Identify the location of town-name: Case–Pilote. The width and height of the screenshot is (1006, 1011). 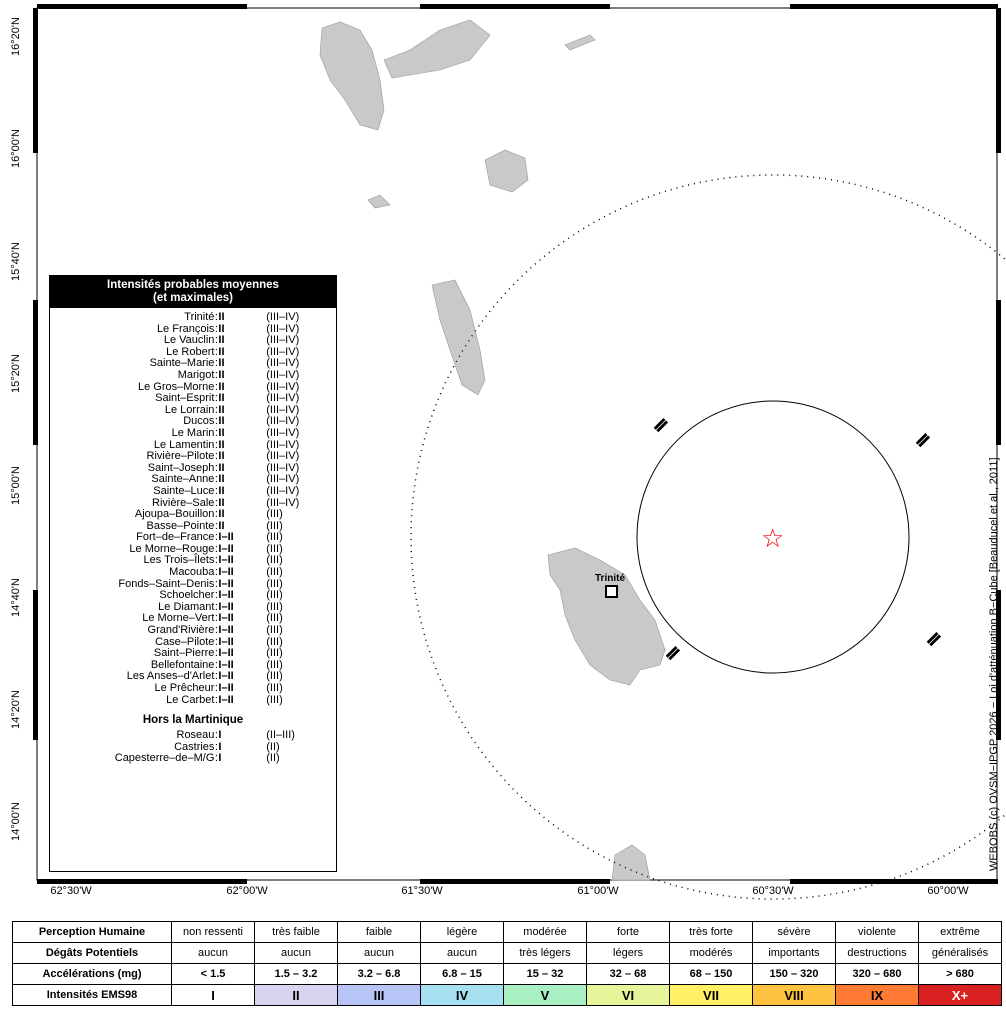
(185, 641).